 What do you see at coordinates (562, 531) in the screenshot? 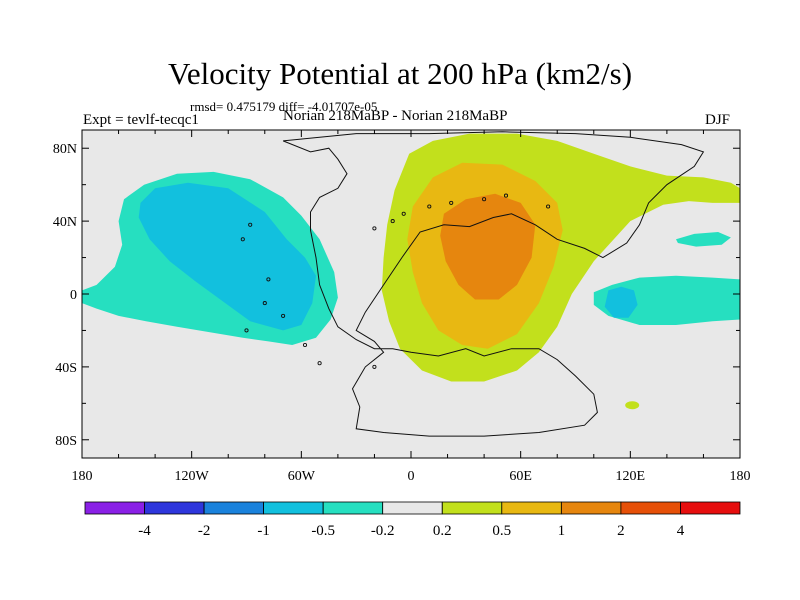
I see `colorbar-level-label: 1` at bounding box center [562, 531].